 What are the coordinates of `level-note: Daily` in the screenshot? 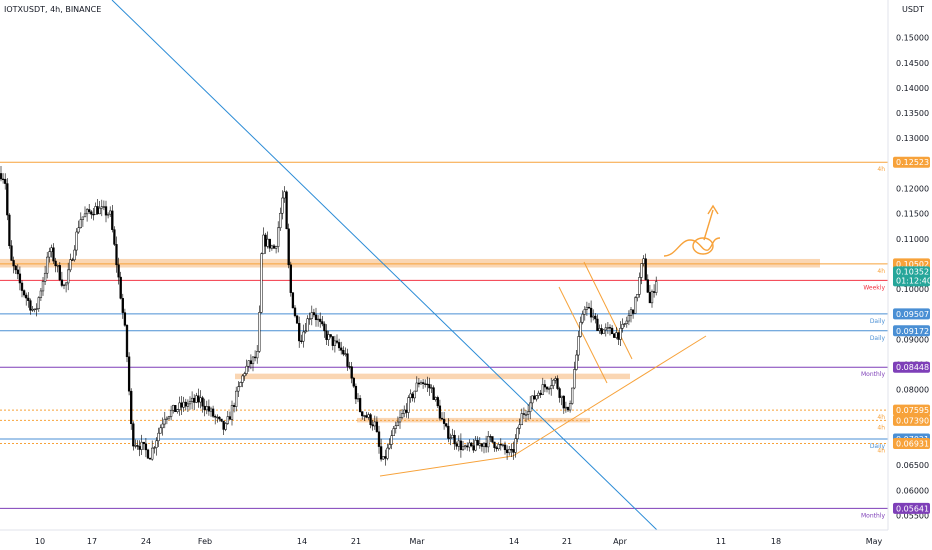 It's located at (878, 446).